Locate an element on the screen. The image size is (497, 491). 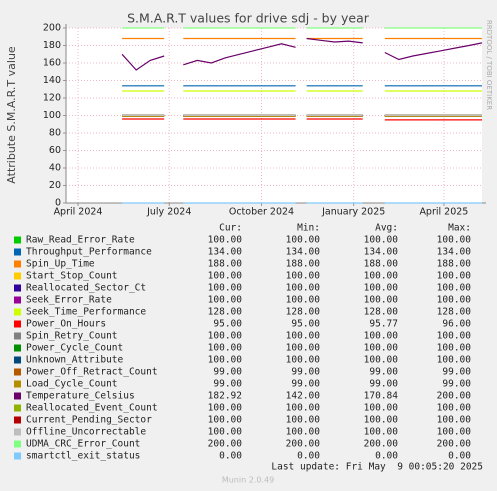
version: Munin 2.0.49 is located at coordinates (248, 480).